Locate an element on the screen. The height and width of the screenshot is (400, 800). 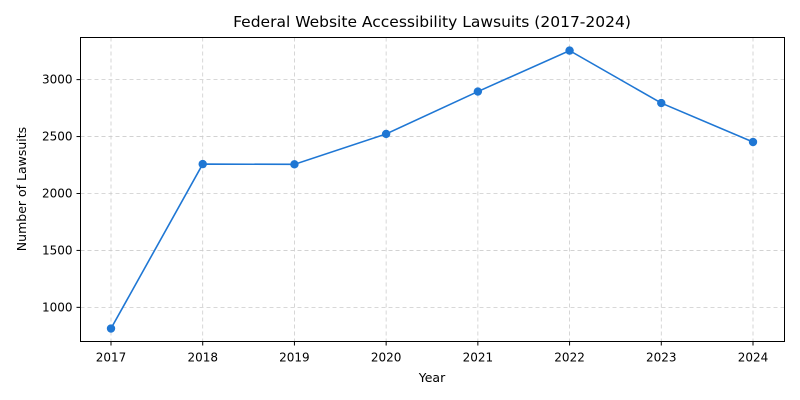
x-tick-label: 2024 is located at coordinates (753, 358).